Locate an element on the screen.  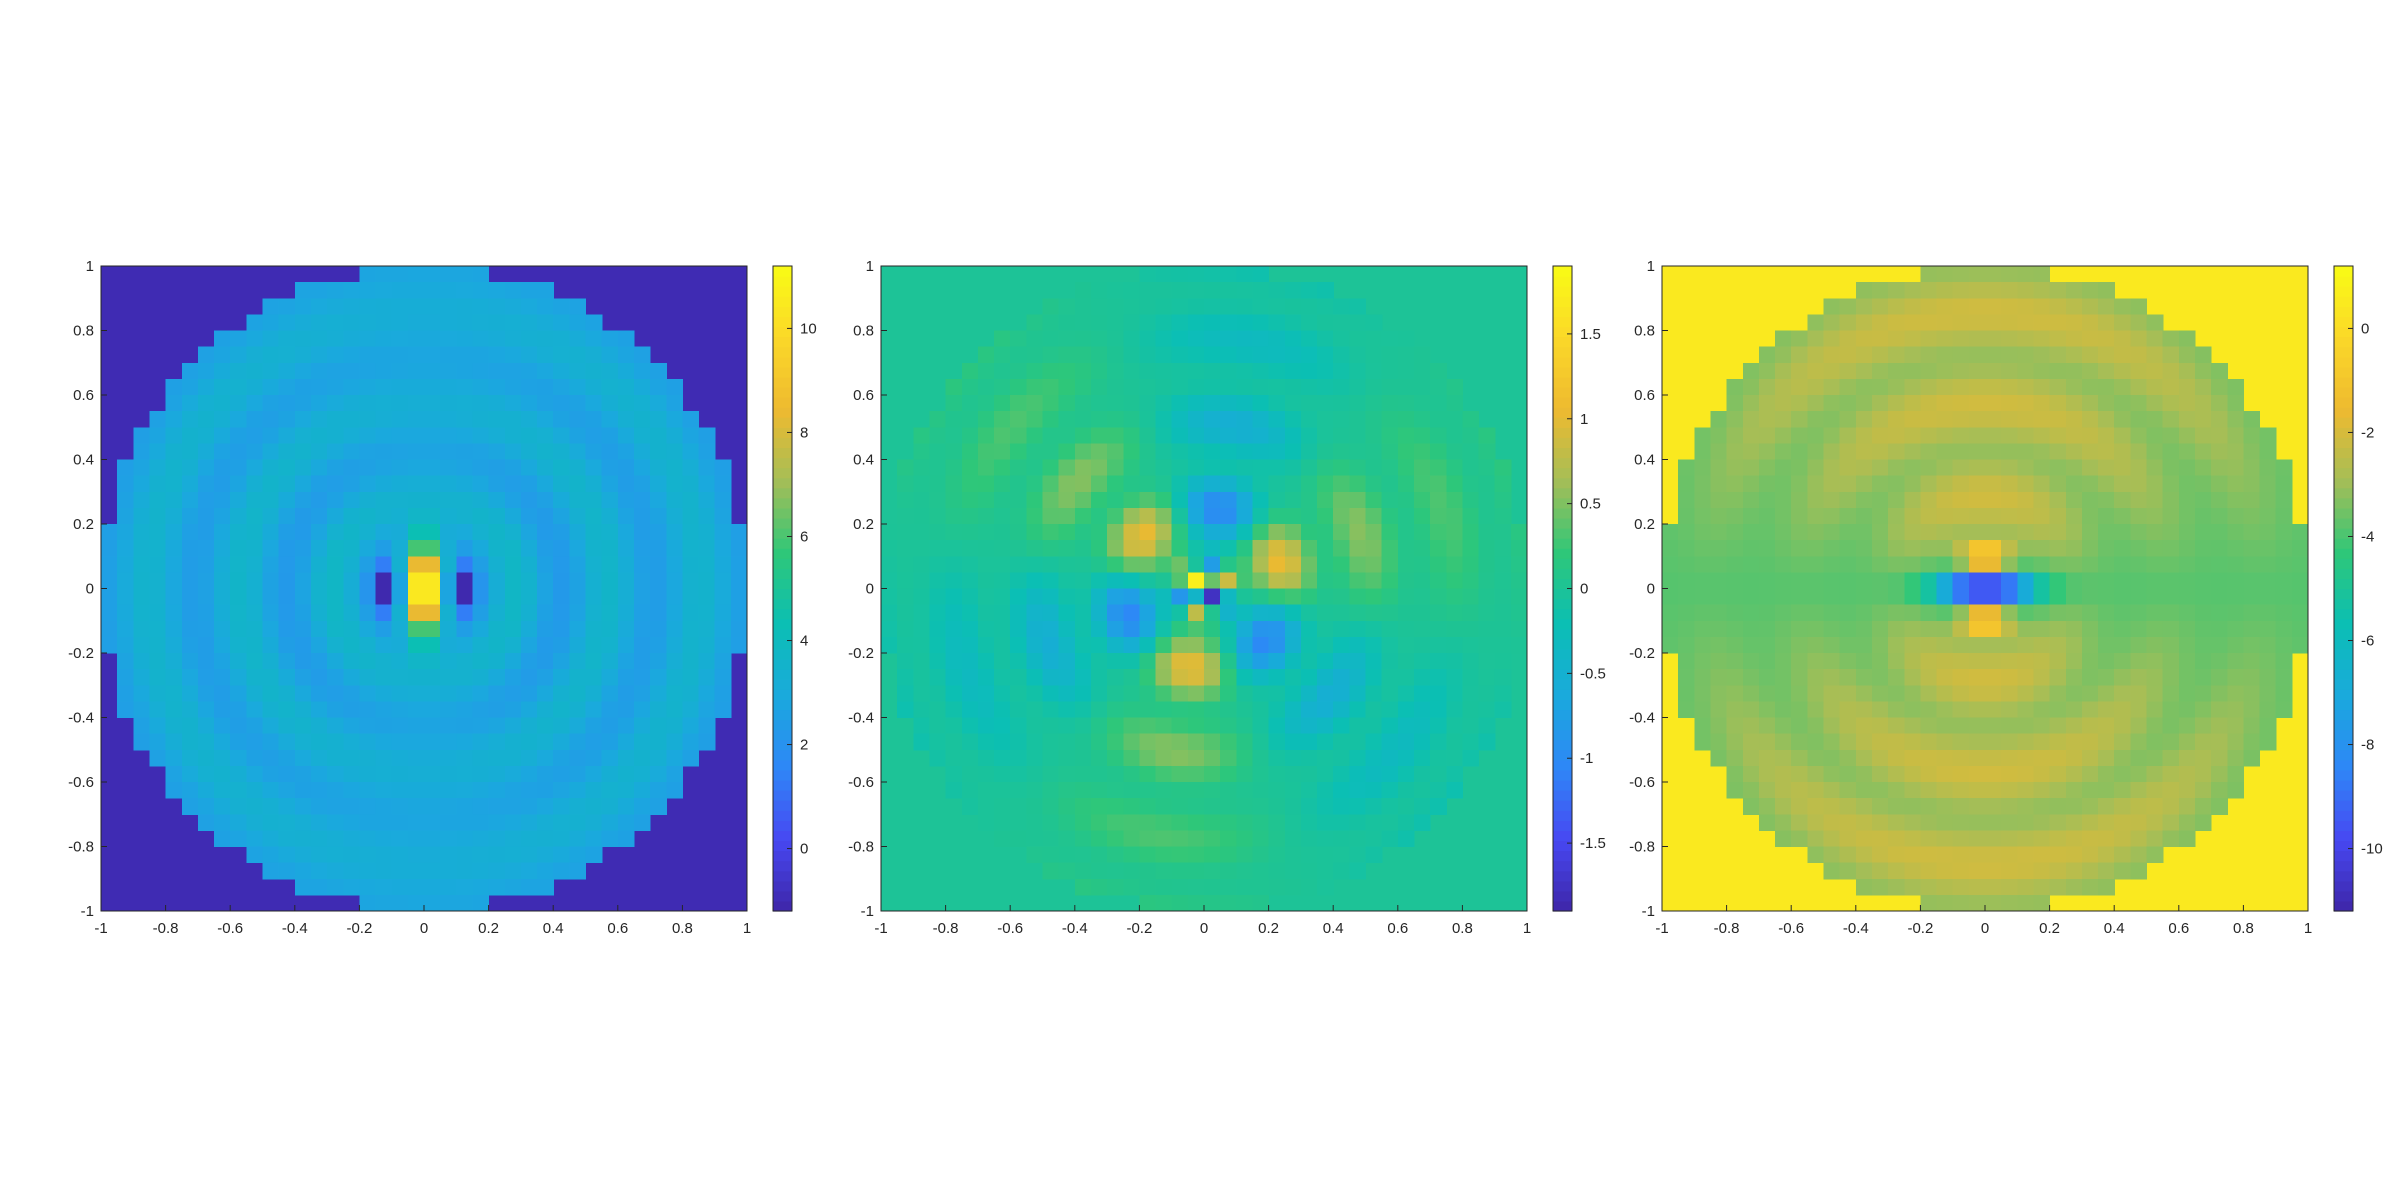
x-tick-label: 0.8 is located at coordinates (2243, 928).